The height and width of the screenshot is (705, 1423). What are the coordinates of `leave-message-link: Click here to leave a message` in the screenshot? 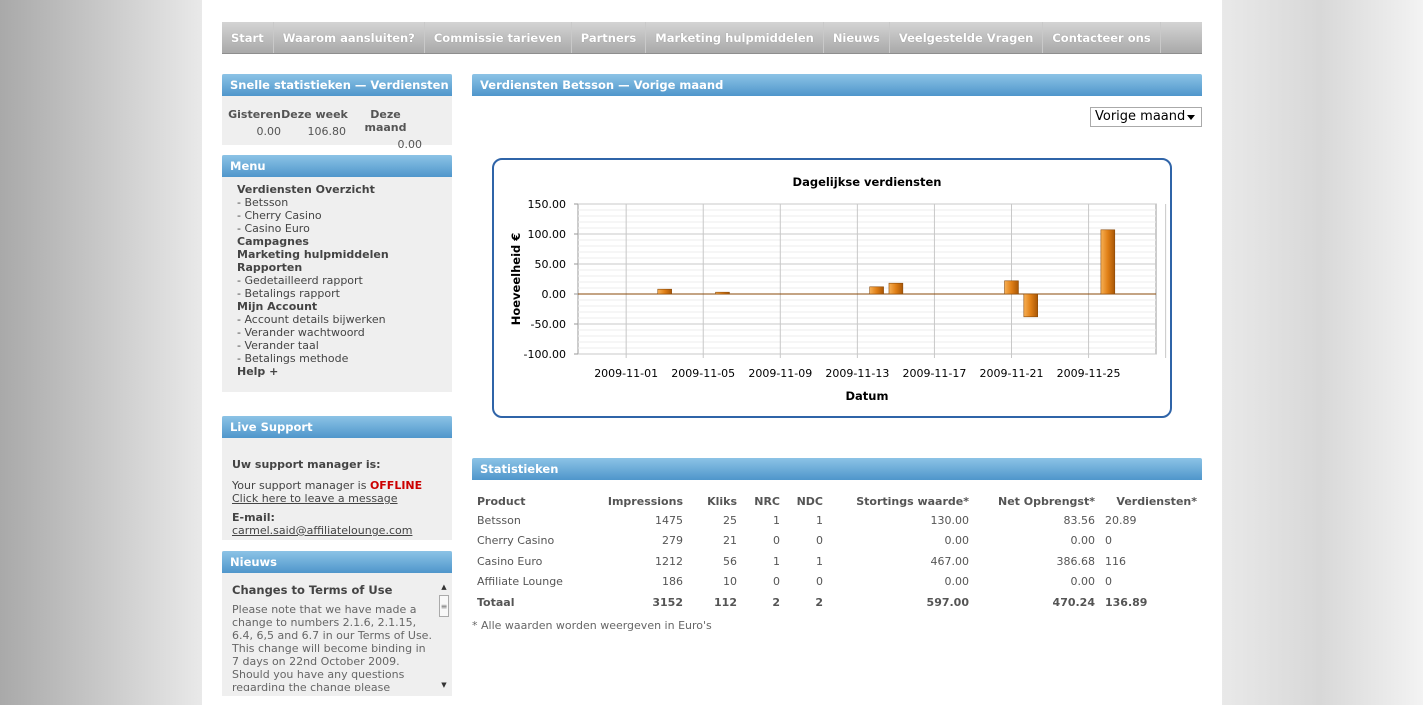 It's located at (315, 498).